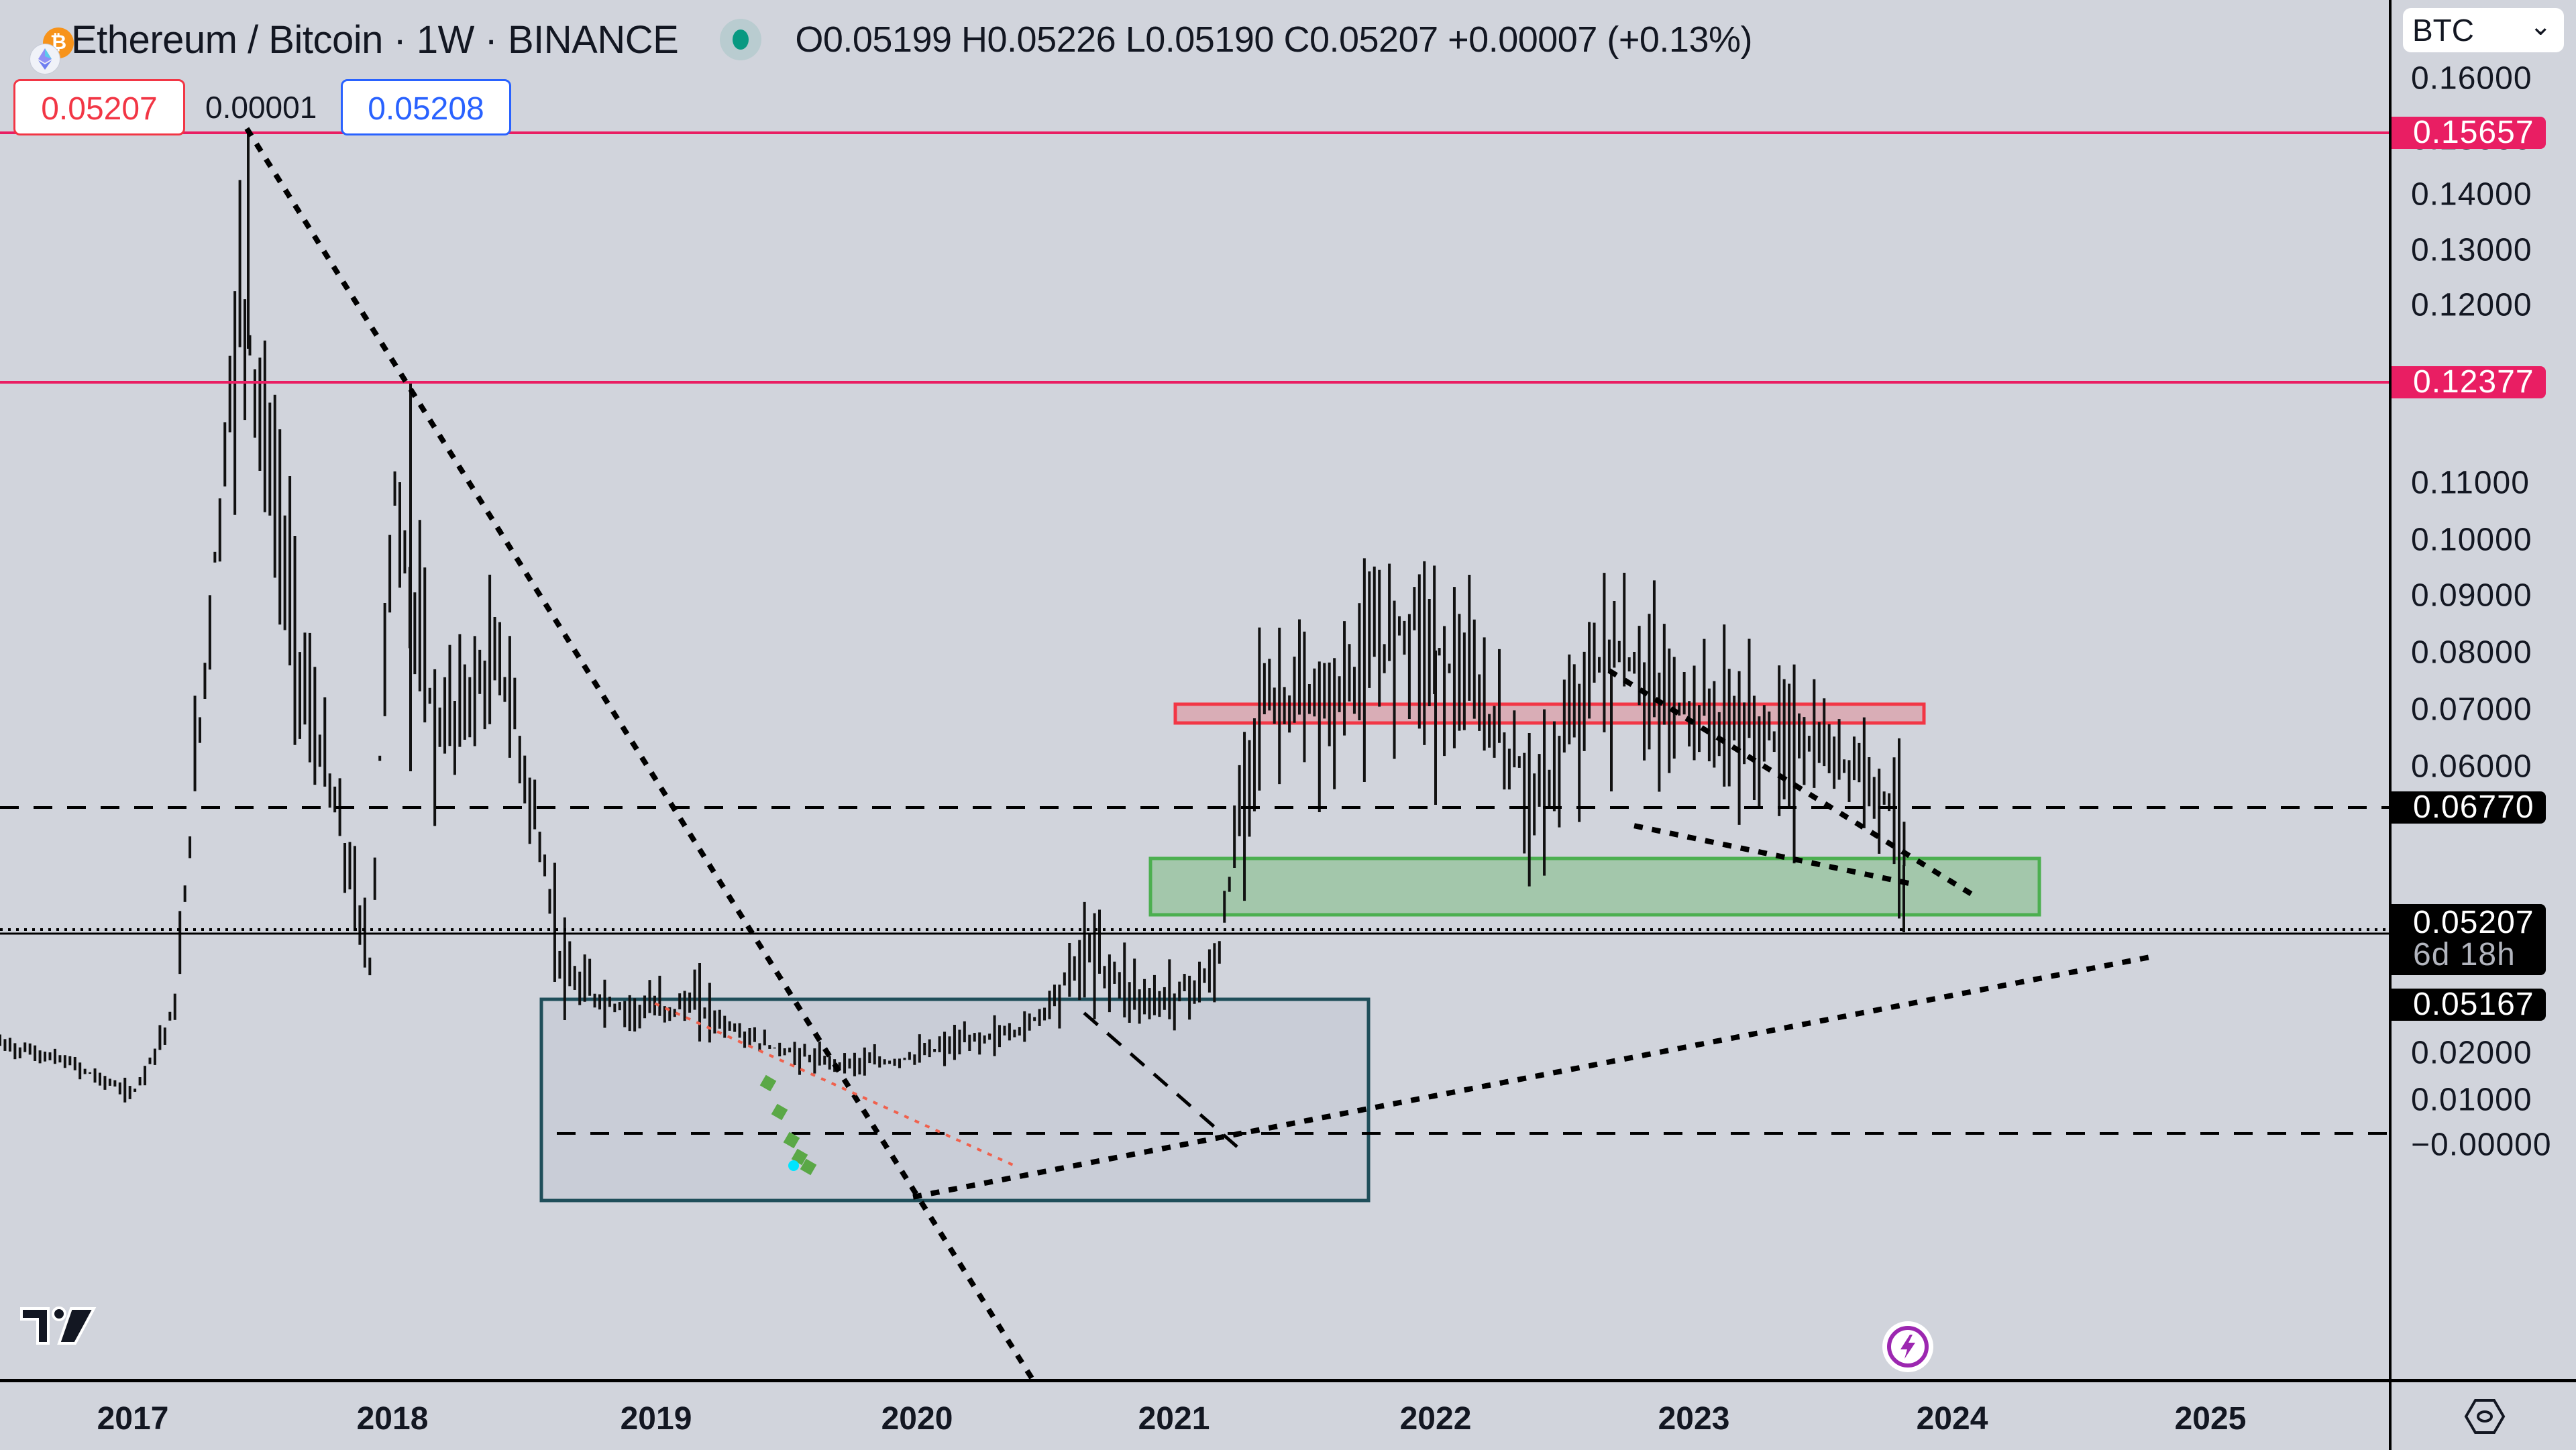 This screenshot has width=2576, height=1450. What do you see at coordinates (1174, 1419) in the screenshot?
I see `time-tick: 2021` at bounding box center [1174, 1419].